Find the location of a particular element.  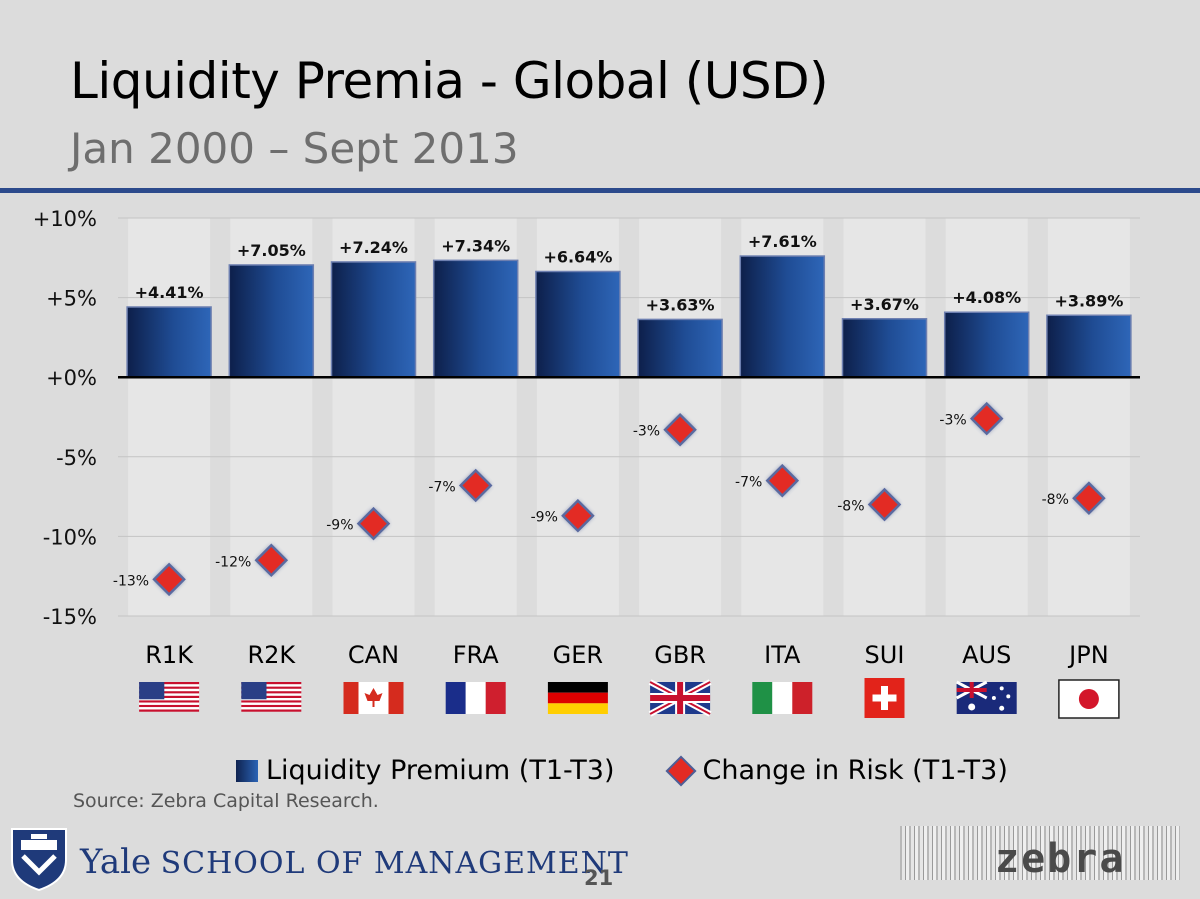

x-tick-label: GER is located at coordinates (578, 655).